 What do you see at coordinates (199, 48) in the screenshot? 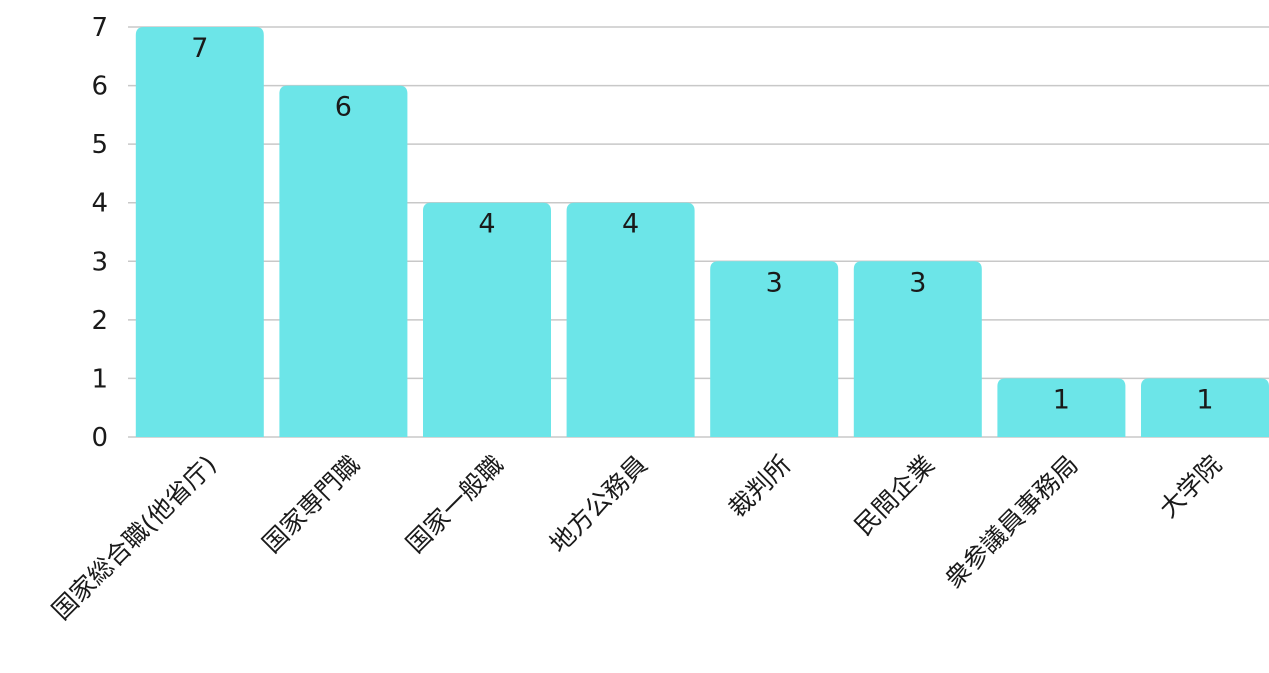
I see `data-label-1: 7` at bounding box center [199, 48].